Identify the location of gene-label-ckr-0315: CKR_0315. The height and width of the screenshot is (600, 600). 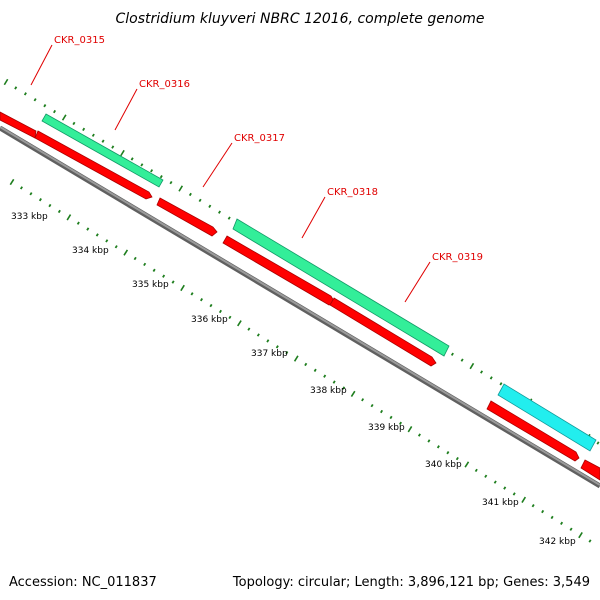
(79, 40).